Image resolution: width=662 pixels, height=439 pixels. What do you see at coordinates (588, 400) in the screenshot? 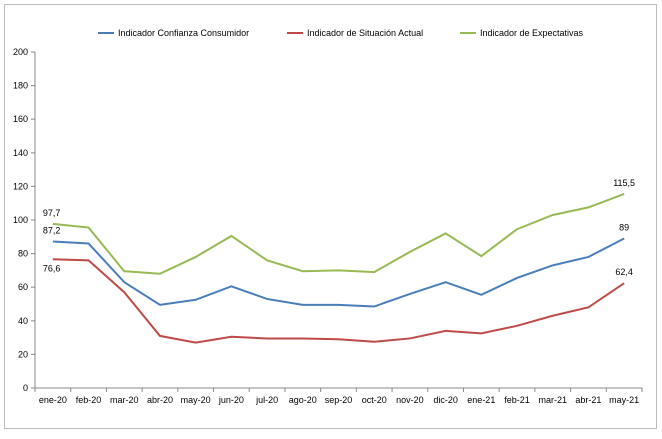
I see `x-tick-label: abr-21` at bounding box center [588, 400].